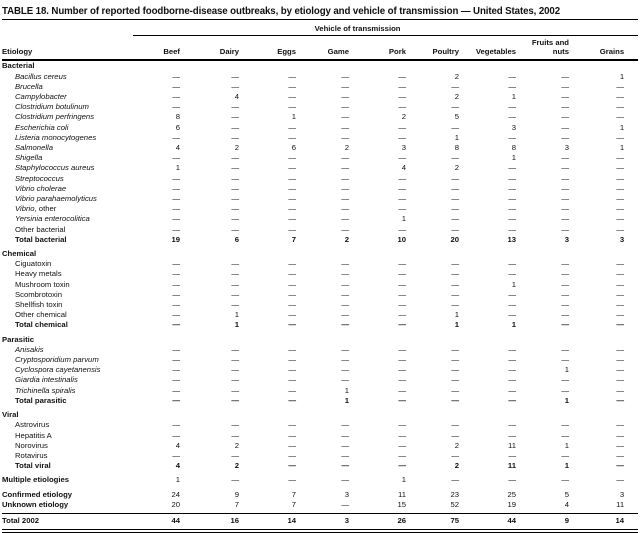  I want to click on cell-poultry: 5, so click(456, 117).